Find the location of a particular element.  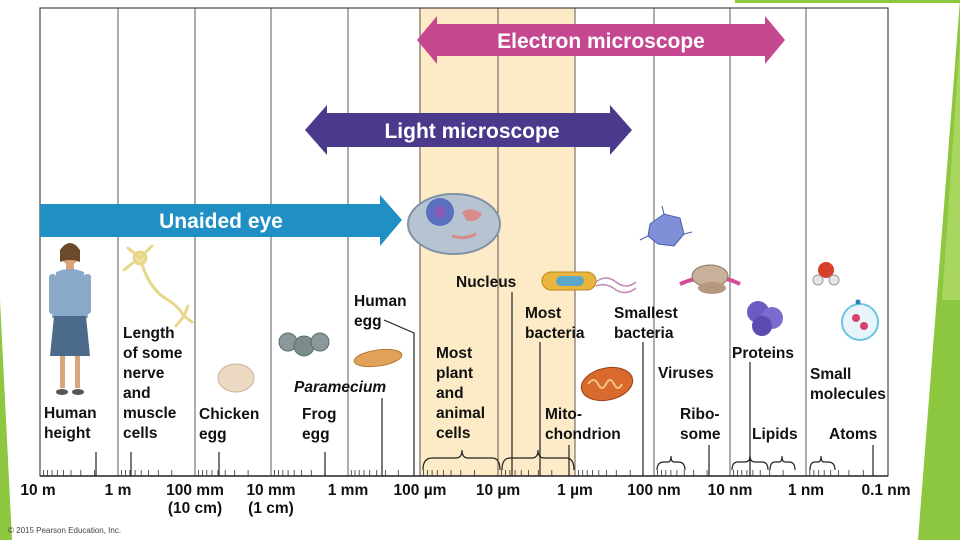

scale-tick-label: 100 mm (10 cm) is located at coordinates (195, 499).